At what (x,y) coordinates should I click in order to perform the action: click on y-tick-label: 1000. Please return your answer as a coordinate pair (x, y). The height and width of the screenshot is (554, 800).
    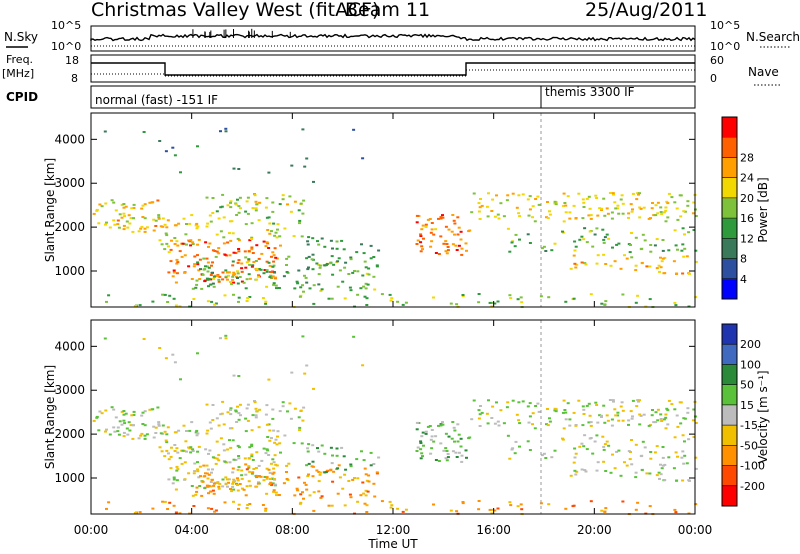
    Looking at the image, I should click on (69, 271).